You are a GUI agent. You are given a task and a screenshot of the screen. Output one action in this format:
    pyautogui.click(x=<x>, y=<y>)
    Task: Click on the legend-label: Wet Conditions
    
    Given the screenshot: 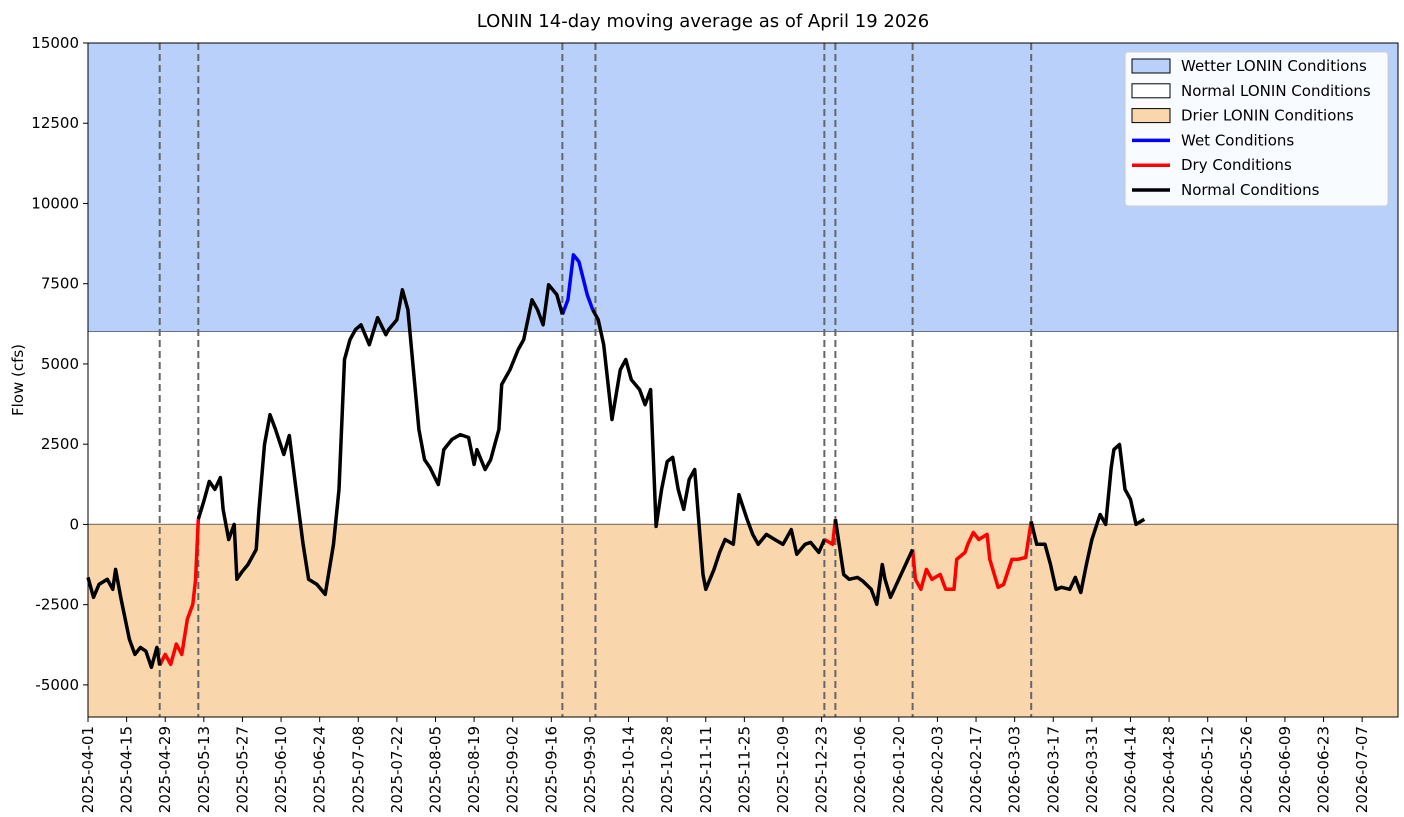 What is the action you would take?
    pyautogui.click(x=1237, y=140)
    